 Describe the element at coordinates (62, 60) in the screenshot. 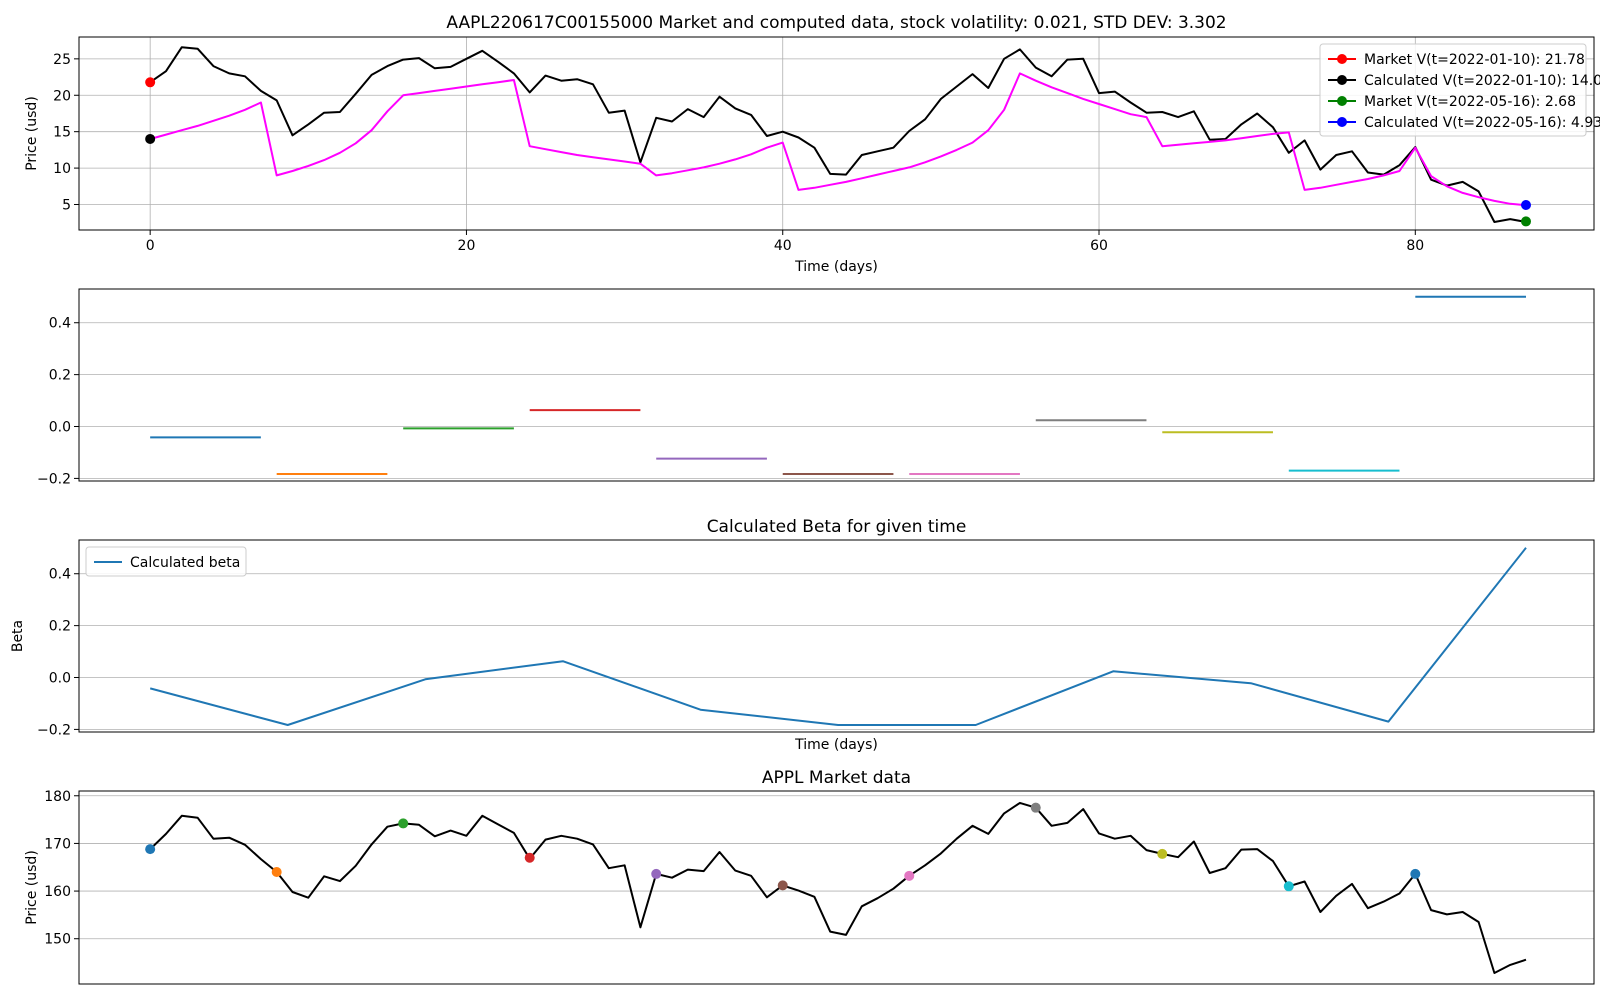

I see `y-tick-label: 25` at that location.